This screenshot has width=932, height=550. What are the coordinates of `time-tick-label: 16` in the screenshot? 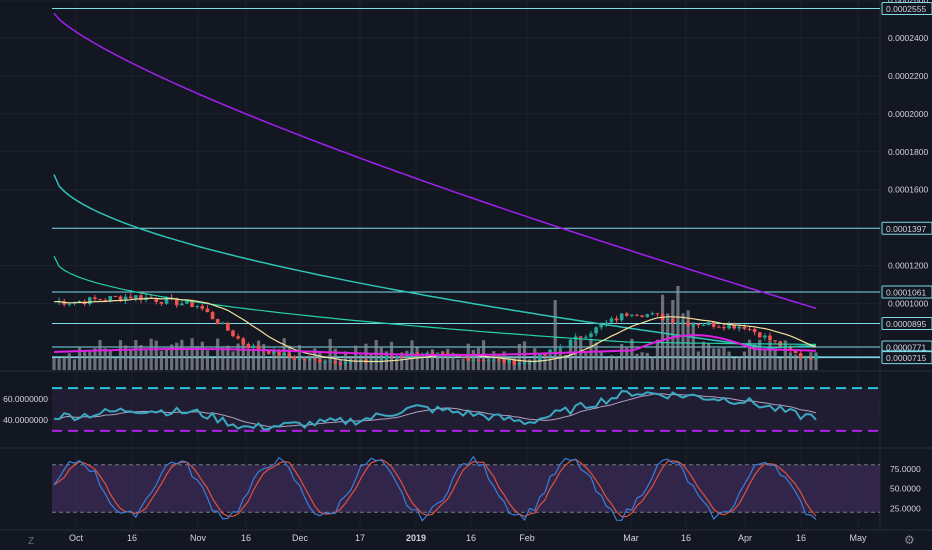 It's located at (471, 538).